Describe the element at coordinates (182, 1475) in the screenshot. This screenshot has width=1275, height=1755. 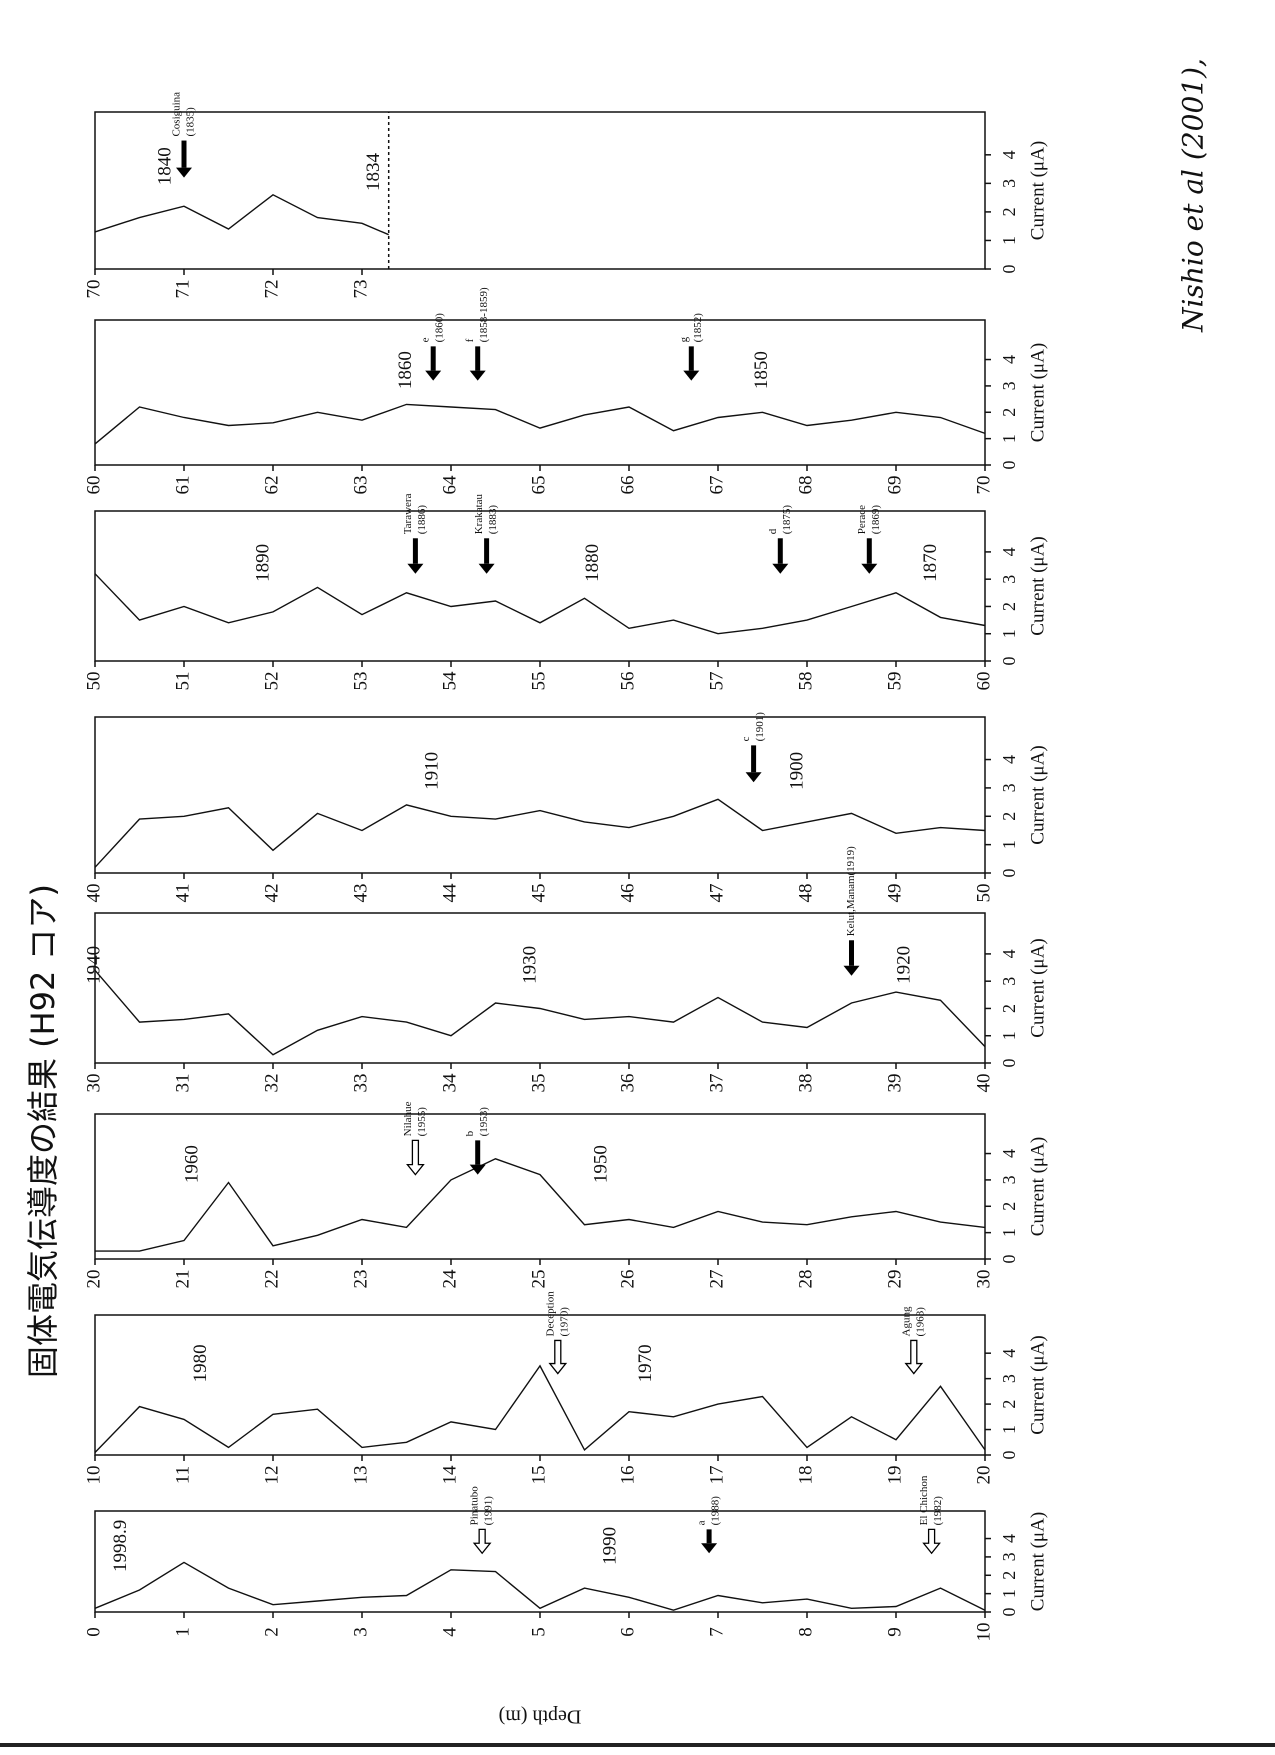
I see `depth-tick-label: 11` at that location.